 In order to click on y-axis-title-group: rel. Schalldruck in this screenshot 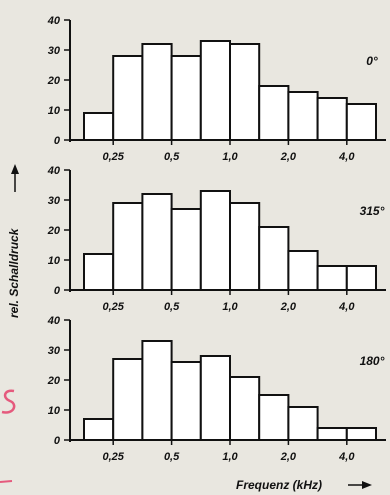, I will do `click(14, 241)`.